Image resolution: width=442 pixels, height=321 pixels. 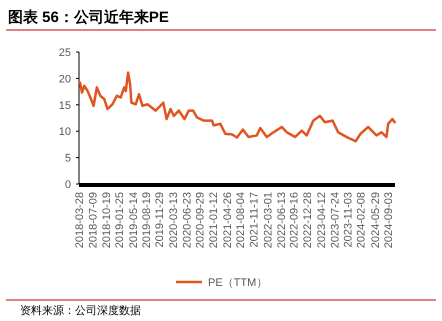 What do you see at coordinates (64, 132) in the screenshot?
I see `y-tick-label: 10` at bounding box center [64, 132].